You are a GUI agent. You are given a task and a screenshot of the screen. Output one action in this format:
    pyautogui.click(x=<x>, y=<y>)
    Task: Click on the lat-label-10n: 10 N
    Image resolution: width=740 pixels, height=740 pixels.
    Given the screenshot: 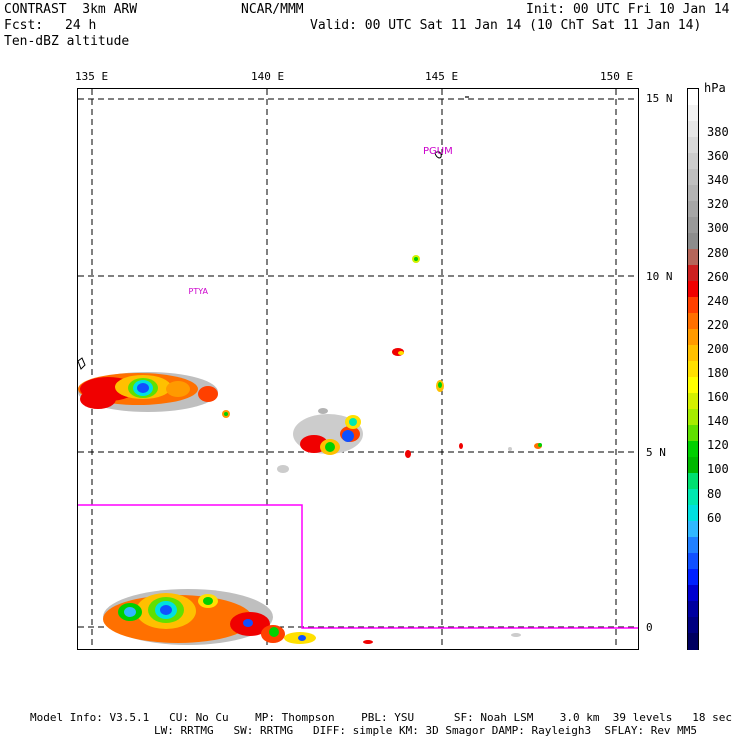 What is the action you would take?
    pyautogui.click(x=659, y=276)
    